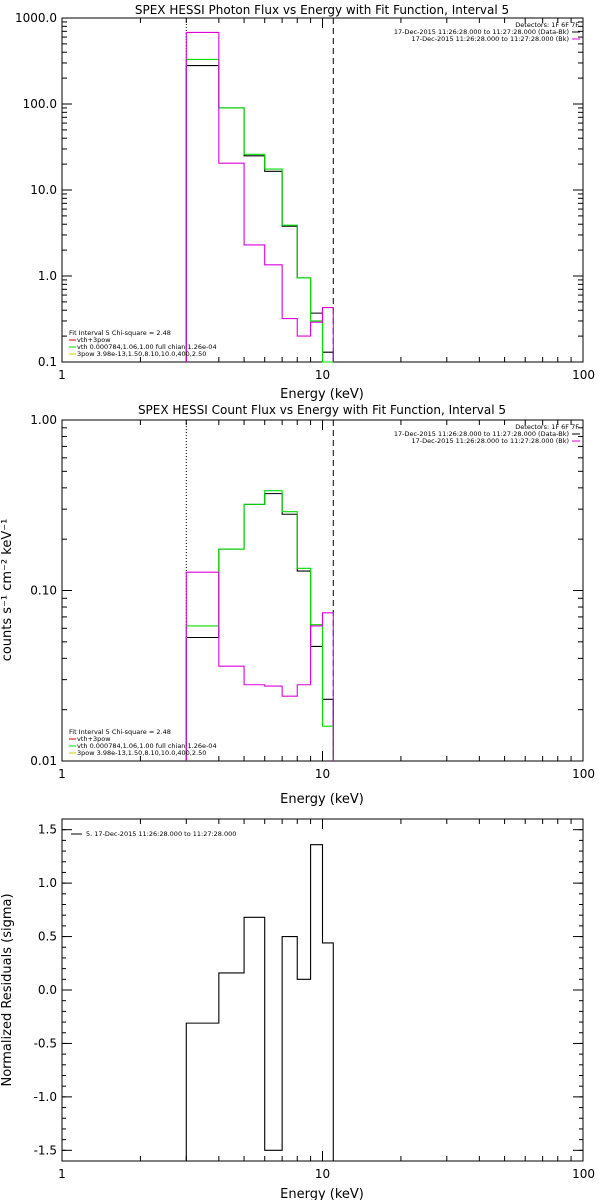 The height and width of the screenshot is (1200, 600). I want to click on panel-2-ylabel: Normalized Residuals (sigma), so click(7, 989).